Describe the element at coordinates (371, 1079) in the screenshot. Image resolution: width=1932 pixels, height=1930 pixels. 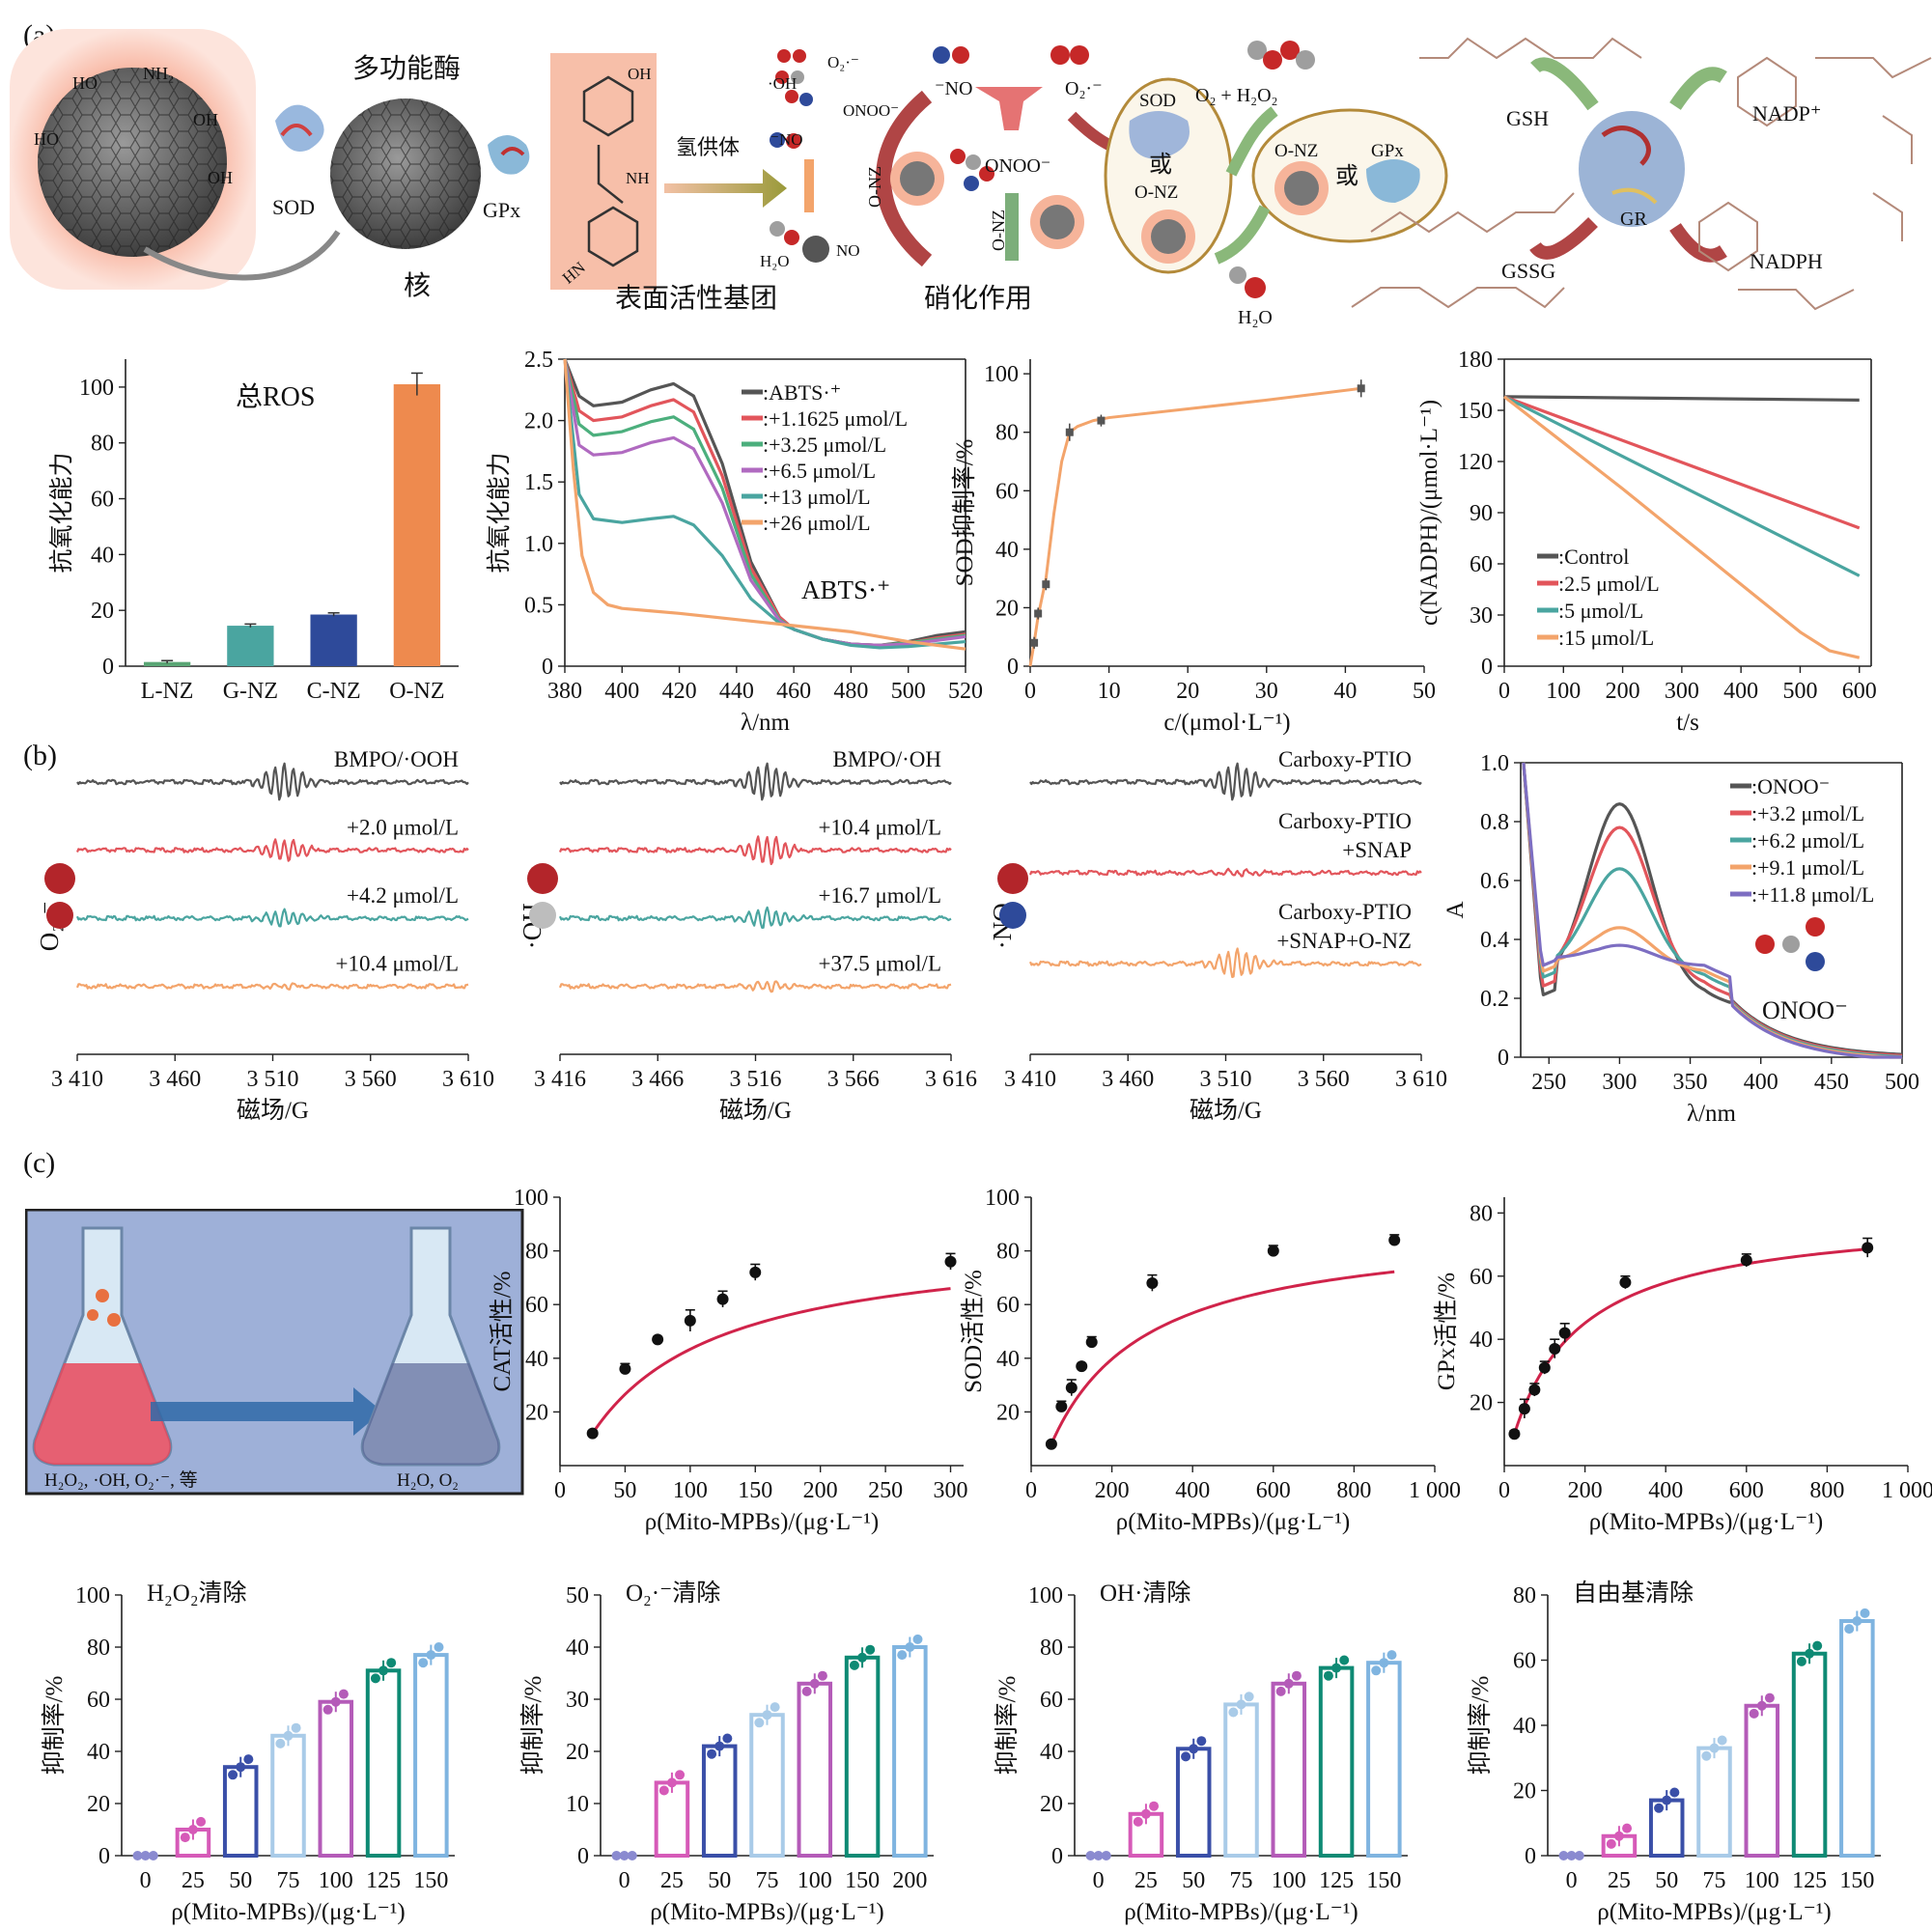
I see `x-tick-label: 3 560` at that location.